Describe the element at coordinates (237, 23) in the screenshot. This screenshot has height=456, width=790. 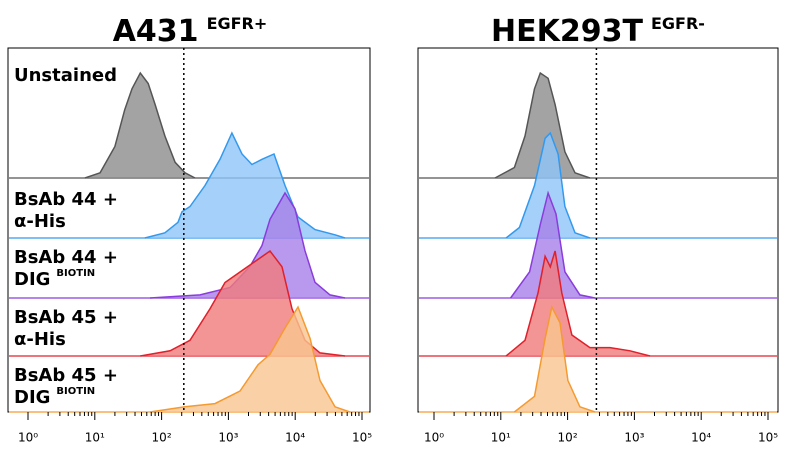
I see `title-superscript: EGFR+` at that location.